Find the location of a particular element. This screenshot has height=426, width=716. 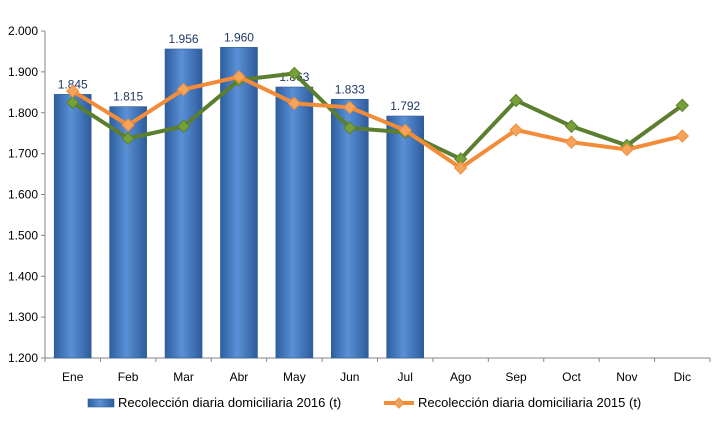

bar-data-label: 1.956 is located at coordinates (184, 39).